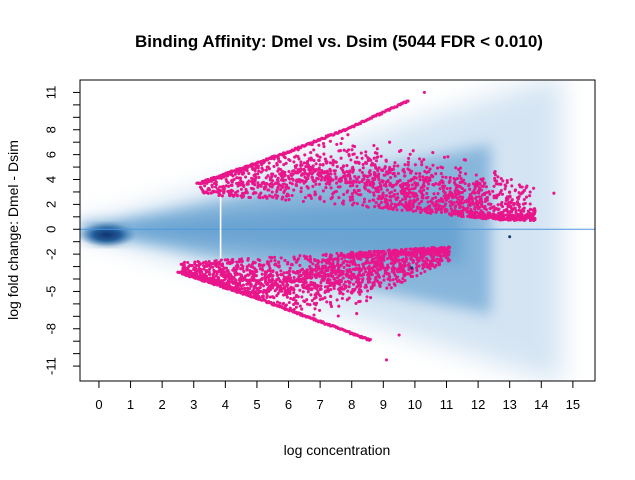 Image resolution: width=635 pixels, height=480 pixels. Describe the element at coordinates (50, 129) in the screenshot. I see `y-tick-label: 8` at that location.